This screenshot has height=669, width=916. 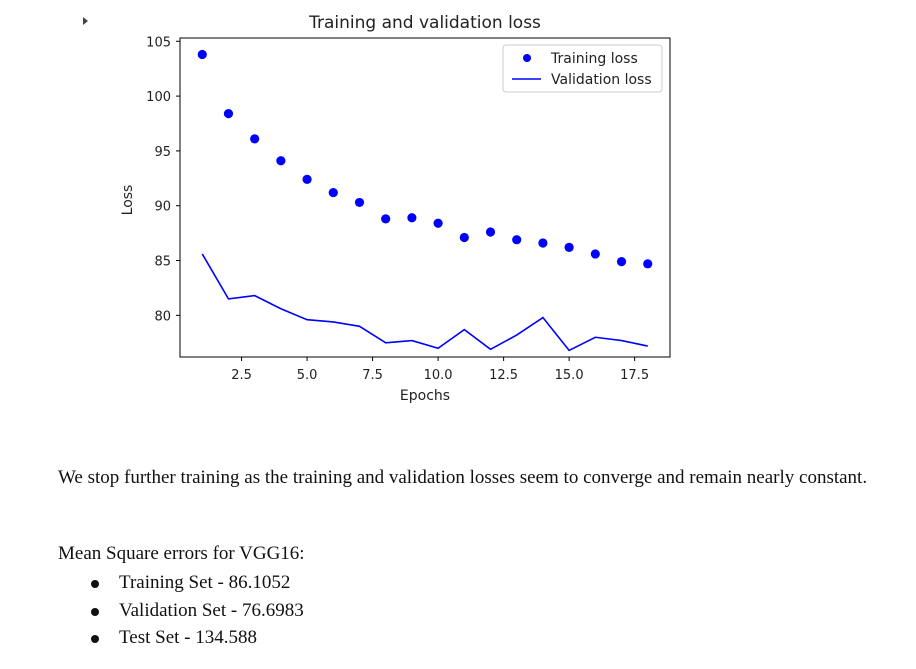 I want to click on result-text: Training Set - 86.1052, so click(x=205, y=582).